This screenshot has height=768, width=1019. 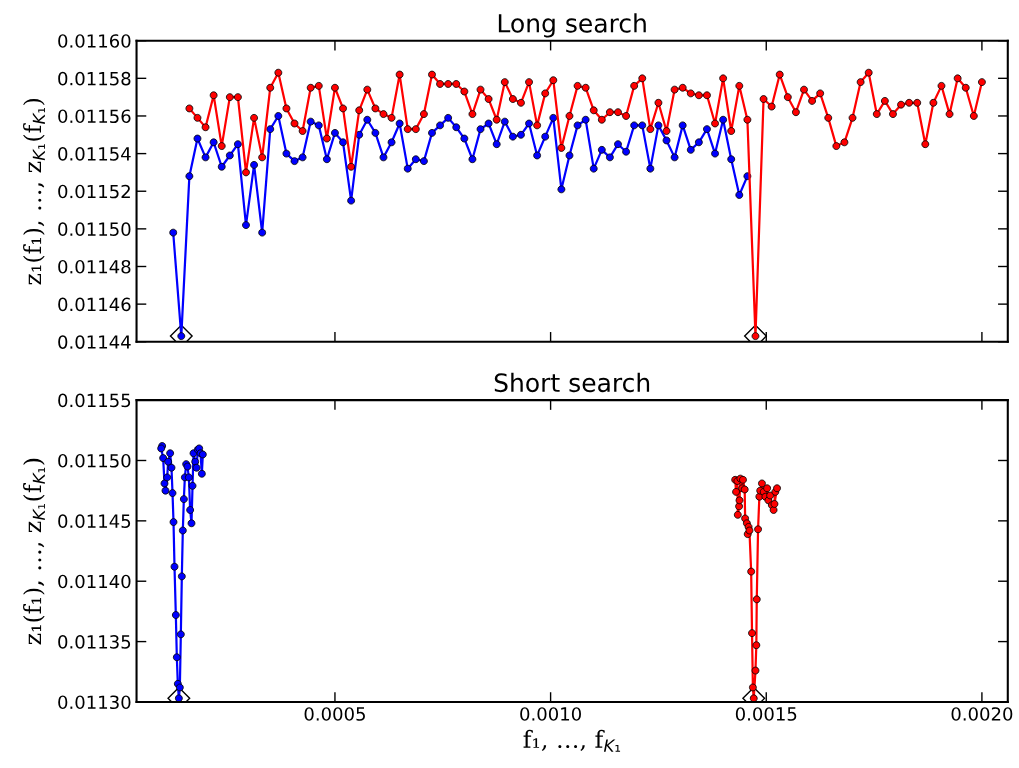 I want to click on y-tick-label: 0.01144, so click(x=94, y=342).